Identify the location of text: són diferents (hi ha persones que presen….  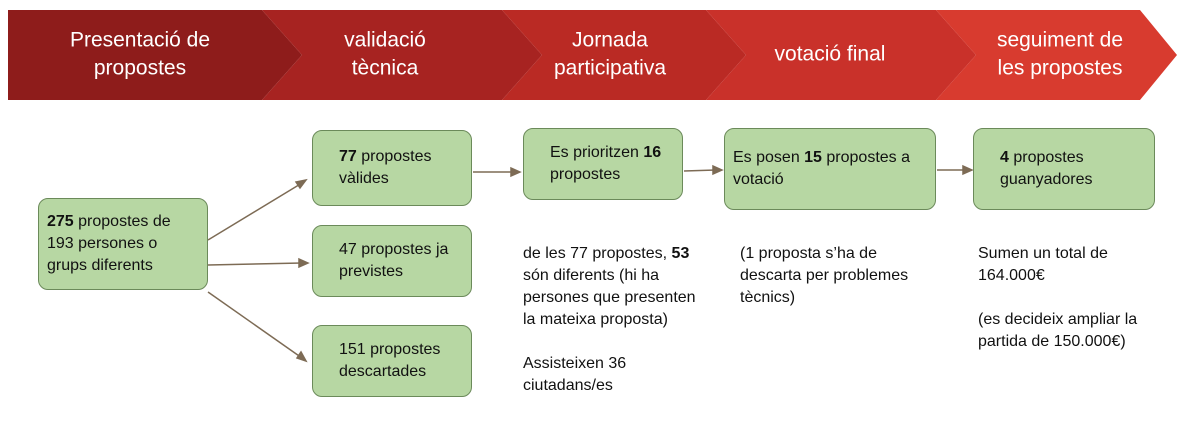
(612, 286).